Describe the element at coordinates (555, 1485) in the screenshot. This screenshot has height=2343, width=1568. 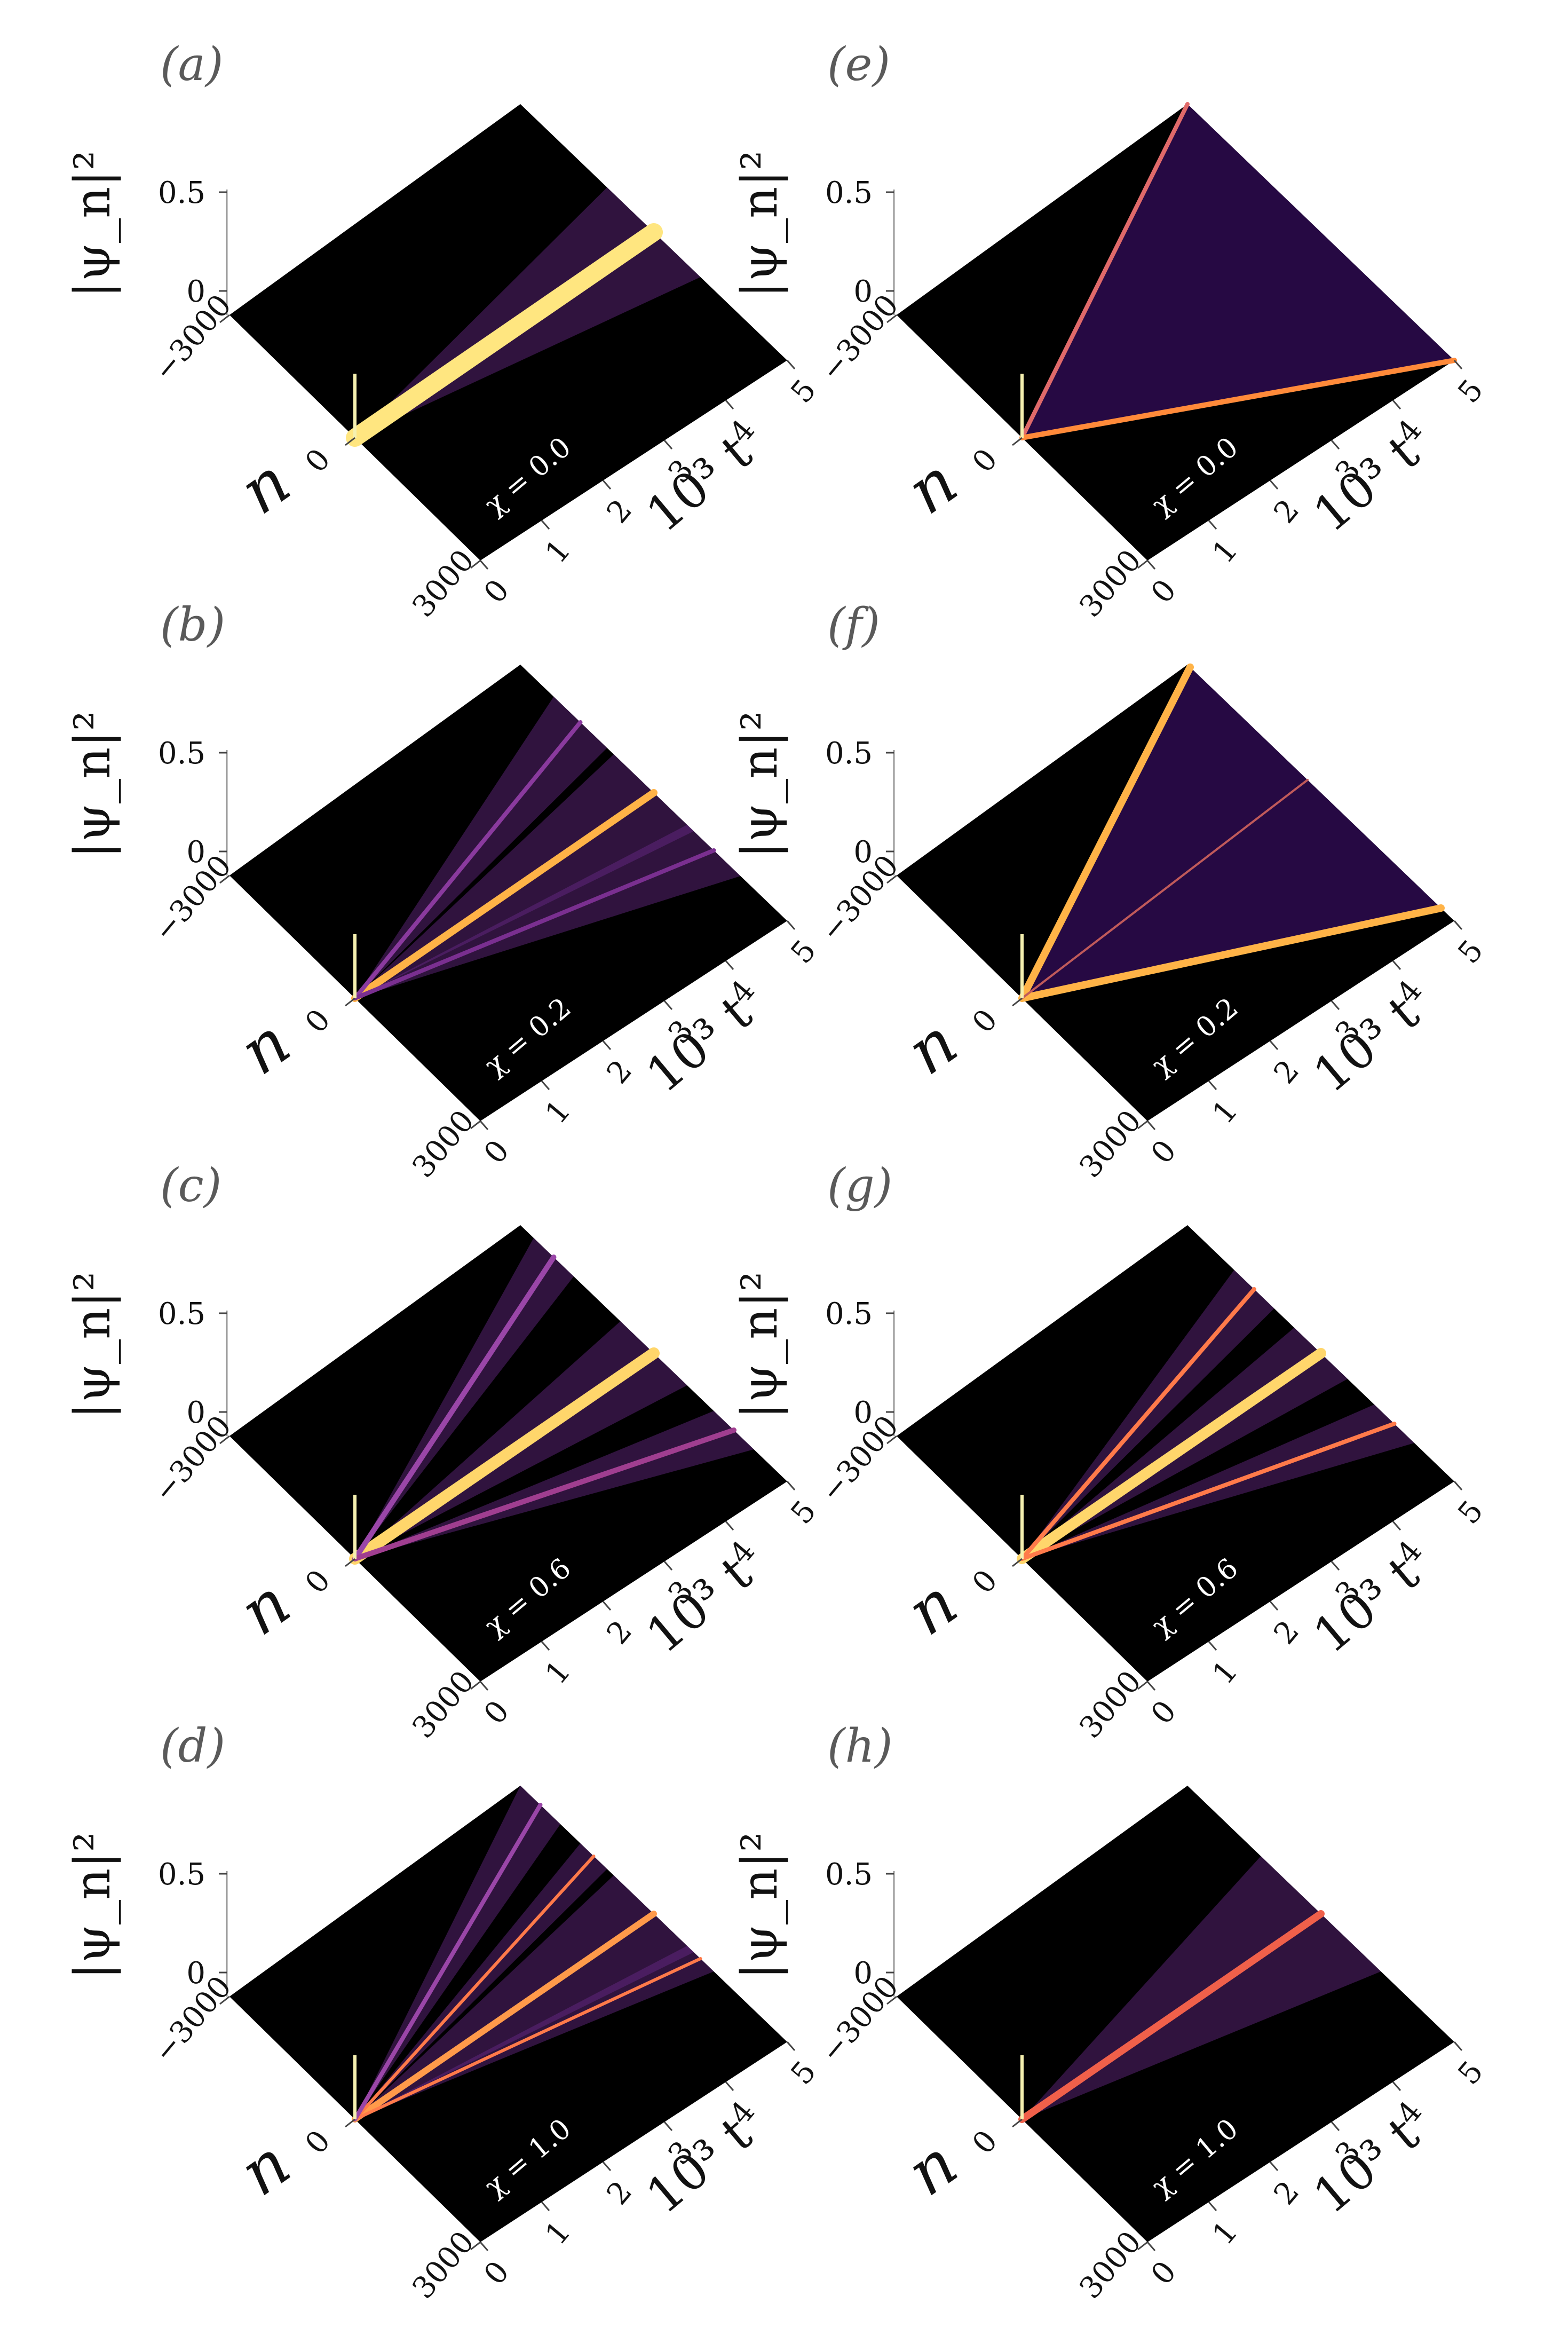
I see `density-fan` at that location.